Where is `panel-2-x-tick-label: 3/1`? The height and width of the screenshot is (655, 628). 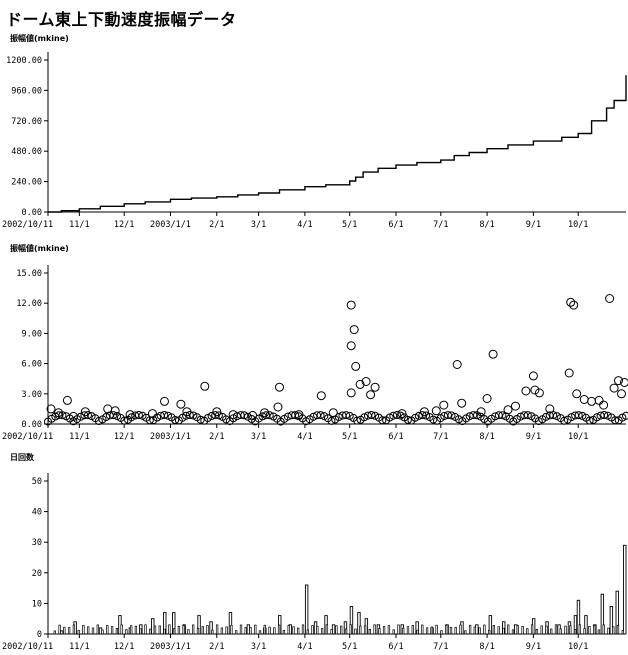
panel-2-x-tick-label: 3/1 is located at coordinates (258, 437).